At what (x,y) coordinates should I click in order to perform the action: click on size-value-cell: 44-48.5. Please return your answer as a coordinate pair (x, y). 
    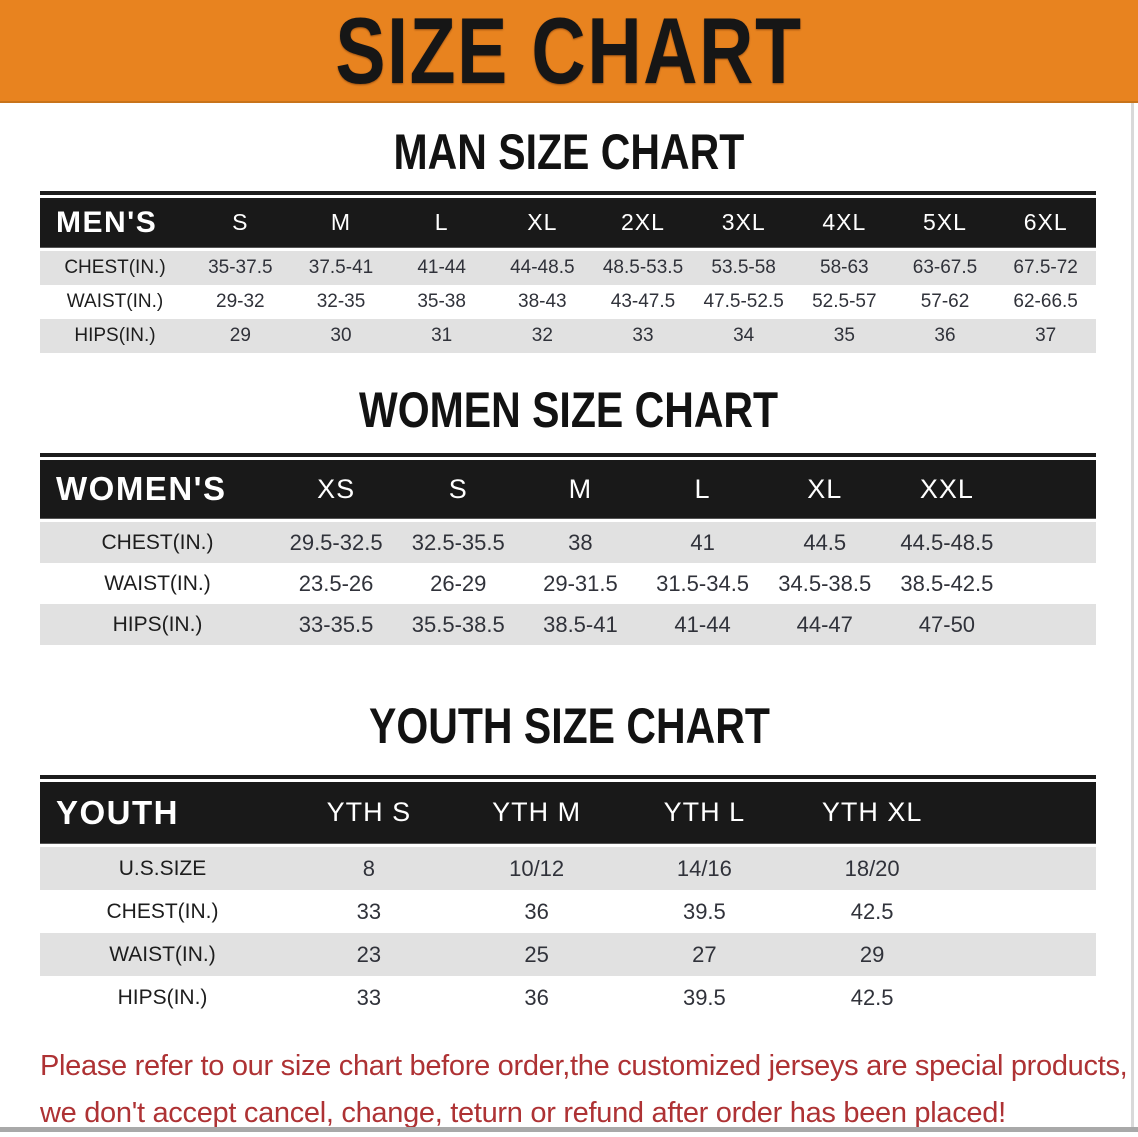
    Looking at the image, I should click on (542, 267).